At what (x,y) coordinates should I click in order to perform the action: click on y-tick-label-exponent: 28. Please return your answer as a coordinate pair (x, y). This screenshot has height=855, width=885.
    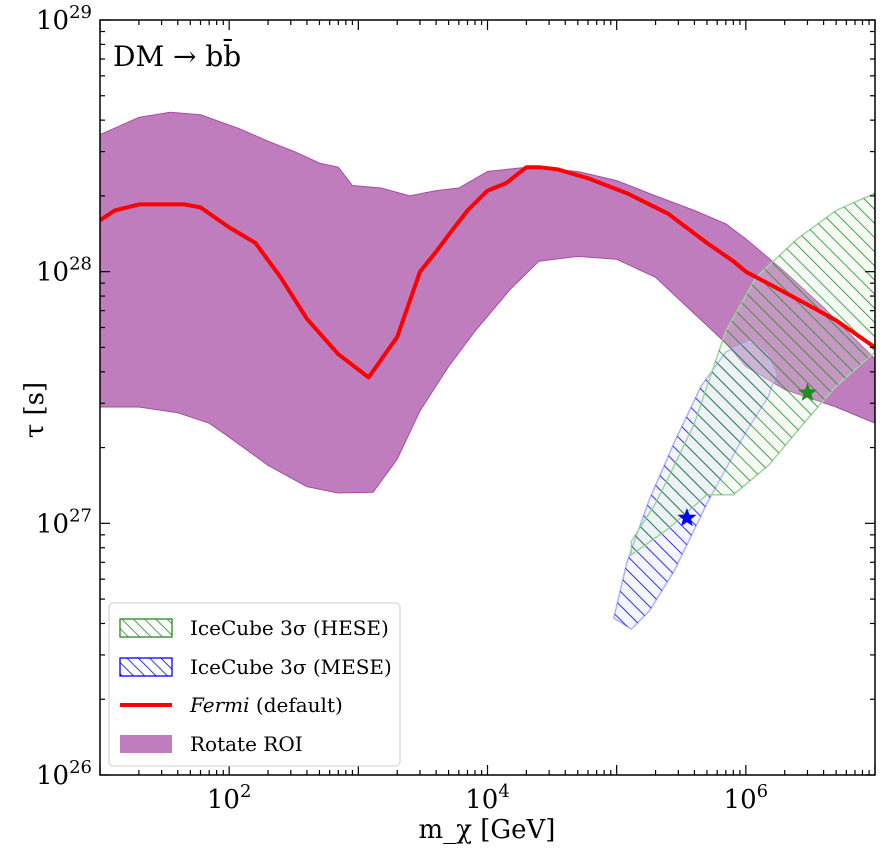
    Looking at the image, I should click on (80, 264).